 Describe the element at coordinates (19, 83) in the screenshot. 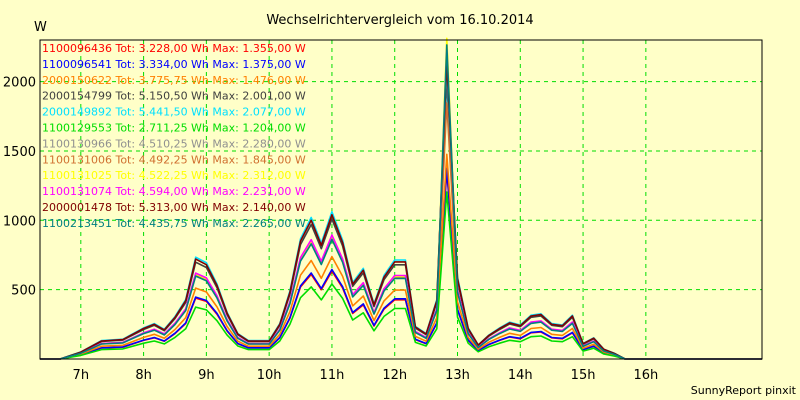

I see `y-tick-label-3: 2000` at that location.